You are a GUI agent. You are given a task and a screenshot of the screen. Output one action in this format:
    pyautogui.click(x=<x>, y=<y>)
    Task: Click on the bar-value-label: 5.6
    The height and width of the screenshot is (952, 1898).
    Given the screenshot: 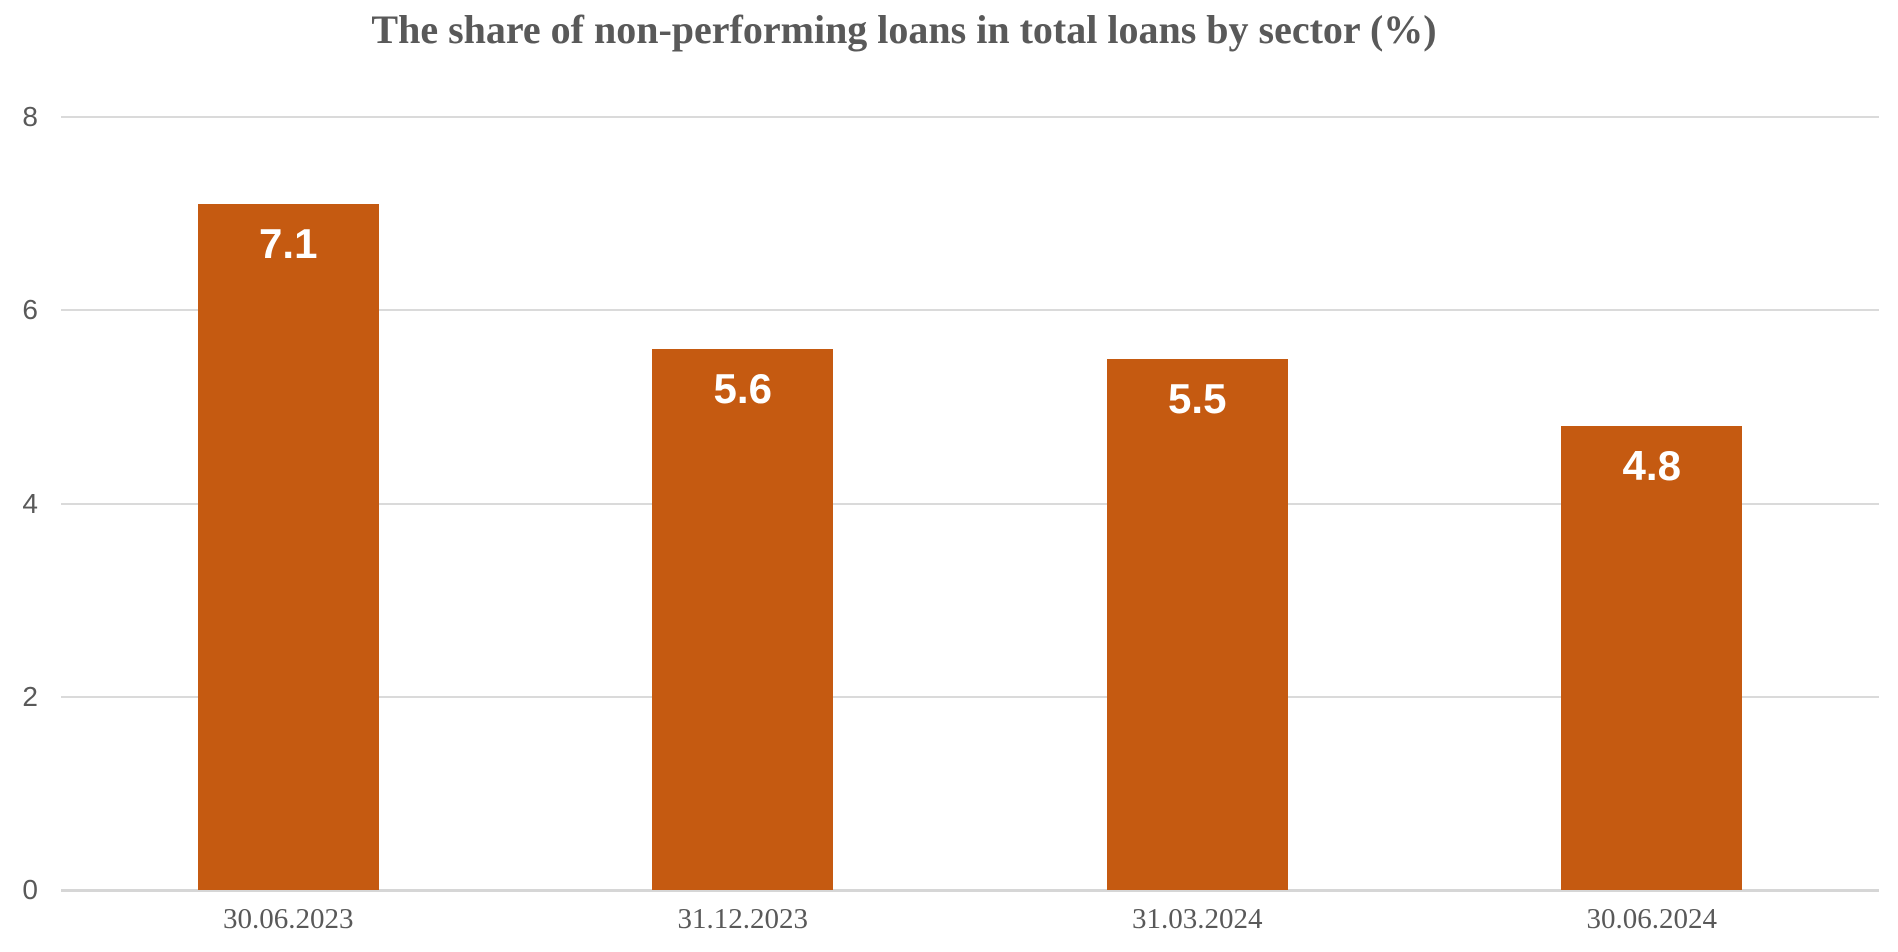 What is the action you would take?
    pyautogui.click(x=742, y=388)
    